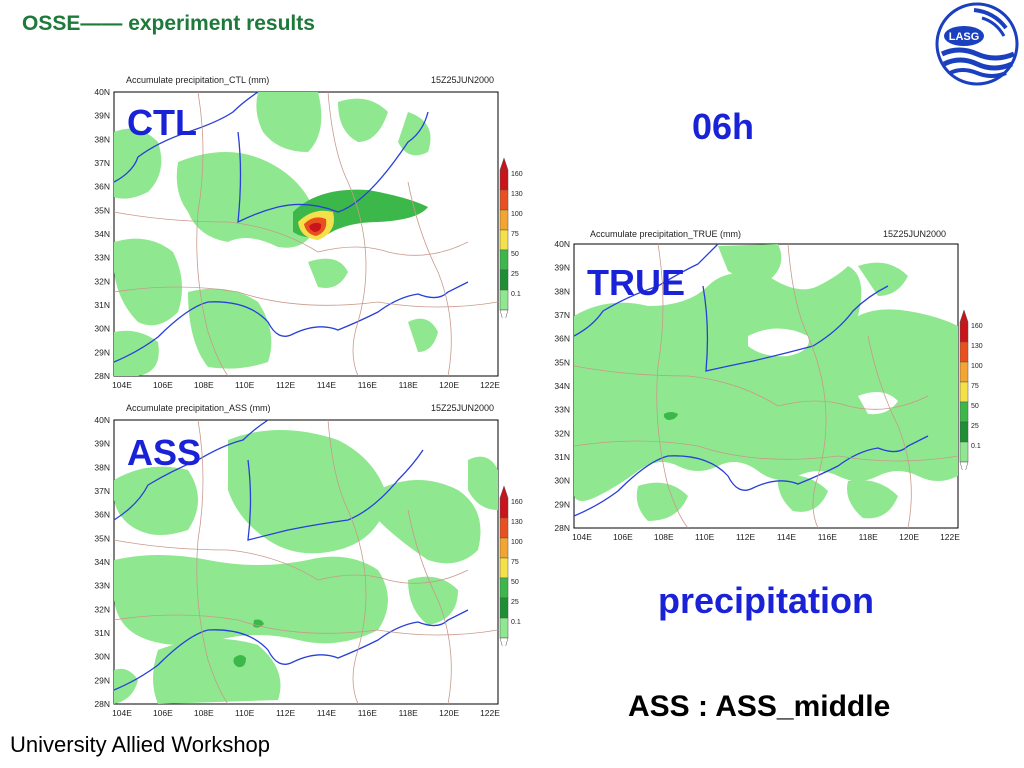 This screenshot has height=768, width=1024. I want to click on lon-tick-label: 120E, so click(449, 385).